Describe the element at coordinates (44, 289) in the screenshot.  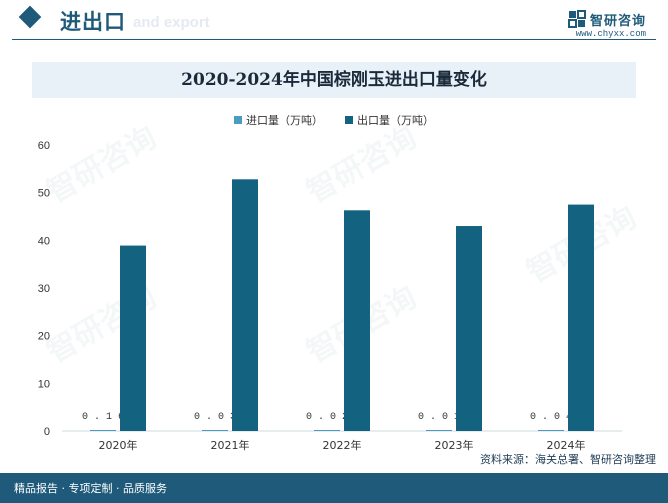
I see `y-tick-label: 30` at that location.